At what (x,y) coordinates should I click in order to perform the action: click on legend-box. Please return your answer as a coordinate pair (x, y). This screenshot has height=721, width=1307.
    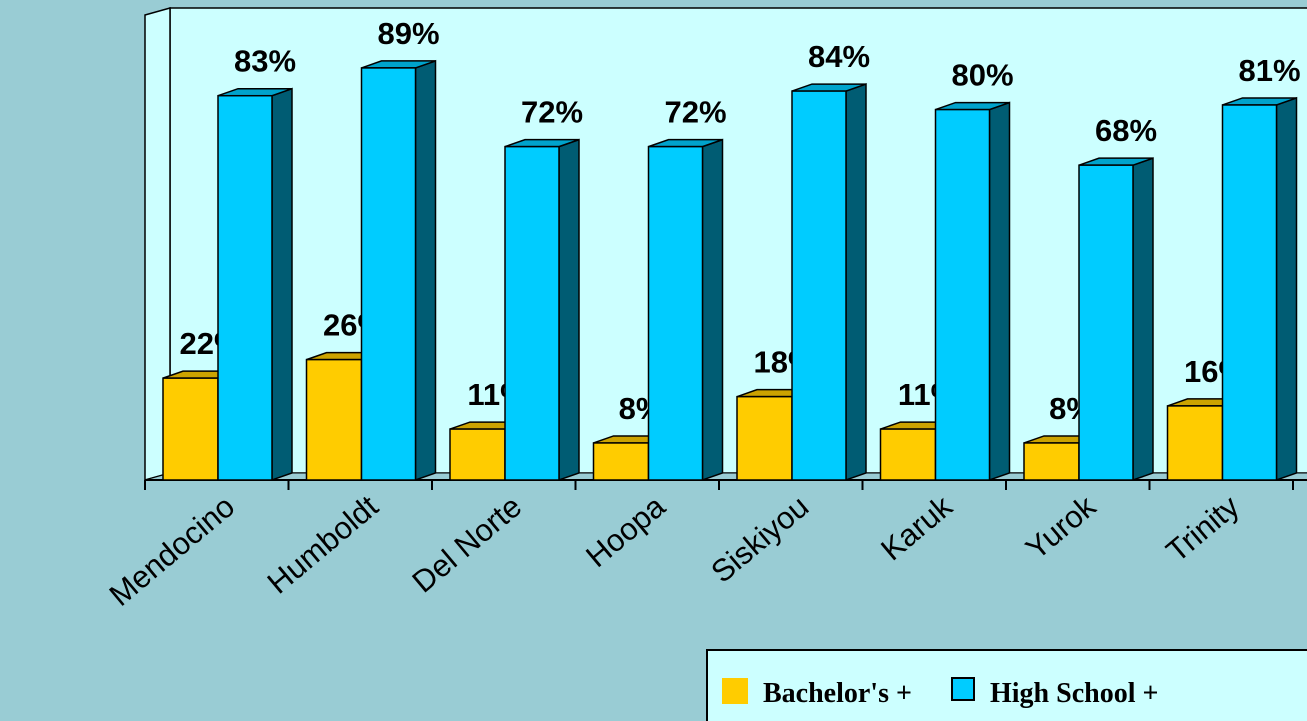
    Looking at the image, I should click on (1006, 685).